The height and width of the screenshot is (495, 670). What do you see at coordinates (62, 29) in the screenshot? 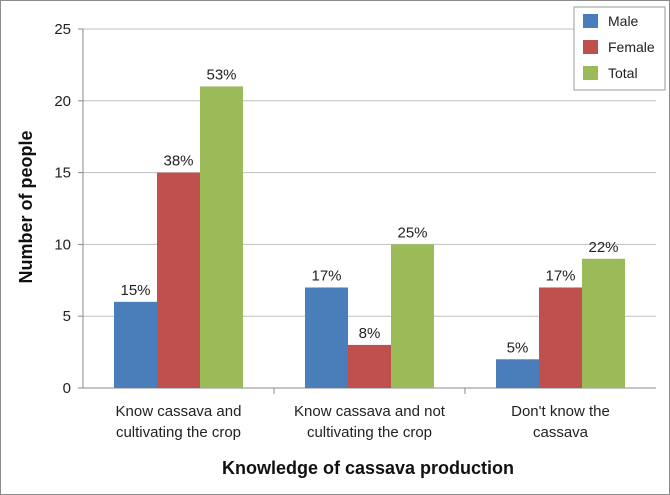
I see `y-tick-label: 25` at bounding box center [62, 29].